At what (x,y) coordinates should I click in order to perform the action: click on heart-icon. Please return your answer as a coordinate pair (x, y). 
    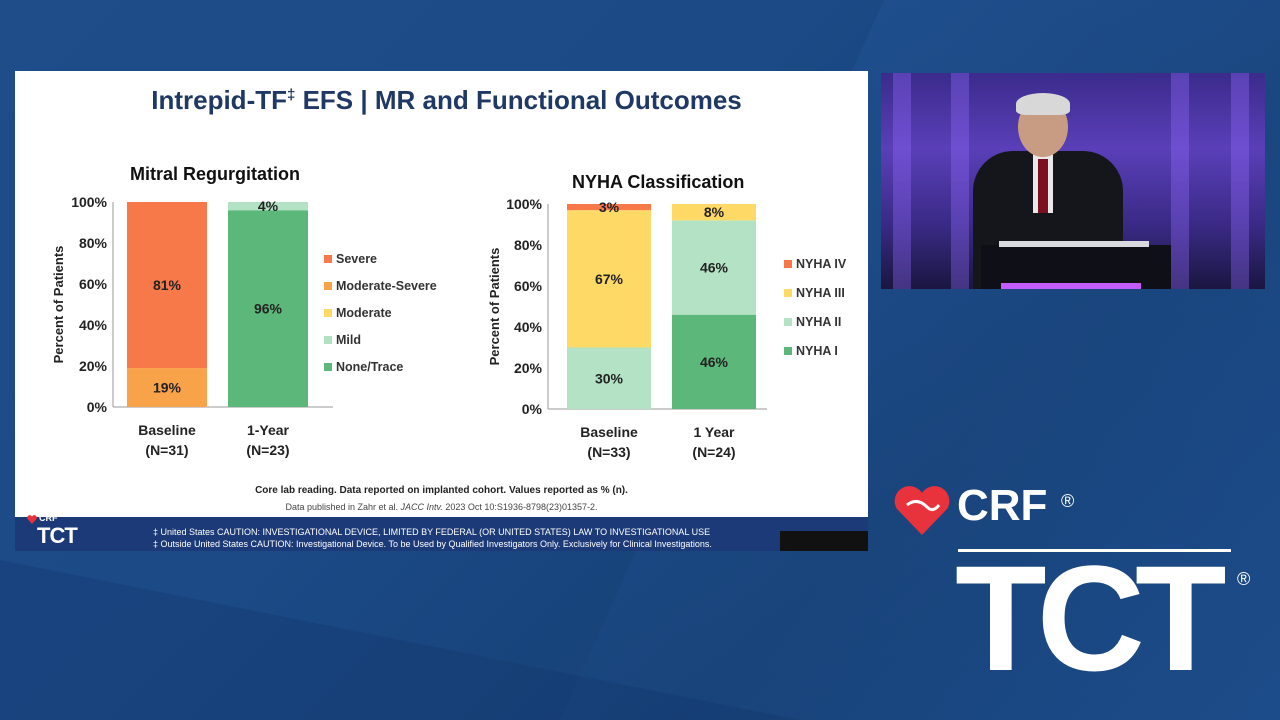
    Looking at the image, I should click on (32, 519).